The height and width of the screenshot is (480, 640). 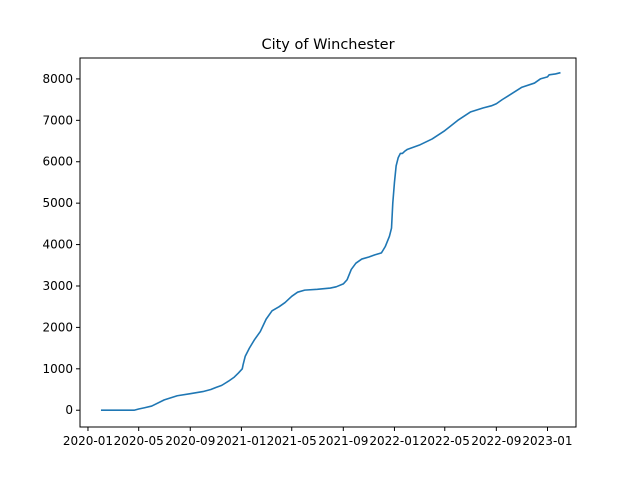 I want to click on y-tick-label: 5000, so click(x=57, y=203).